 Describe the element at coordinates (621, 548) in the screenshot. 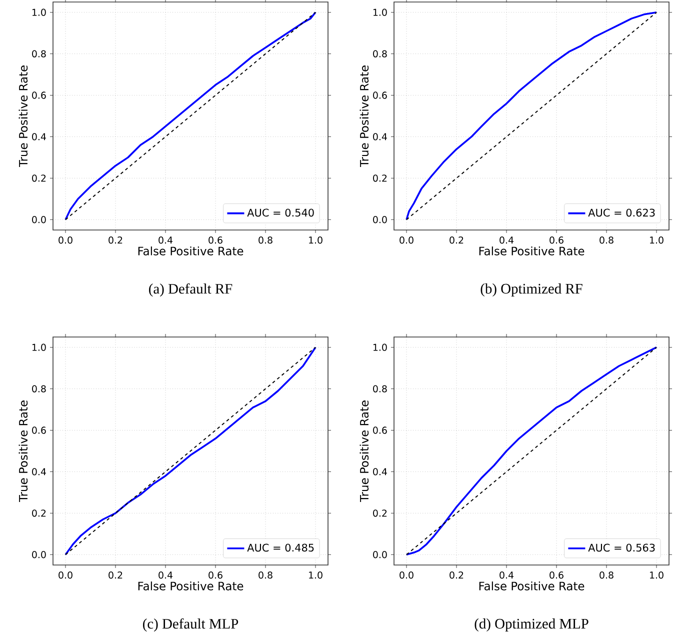

I see `legend-label: AUC = 0.563` at that location.